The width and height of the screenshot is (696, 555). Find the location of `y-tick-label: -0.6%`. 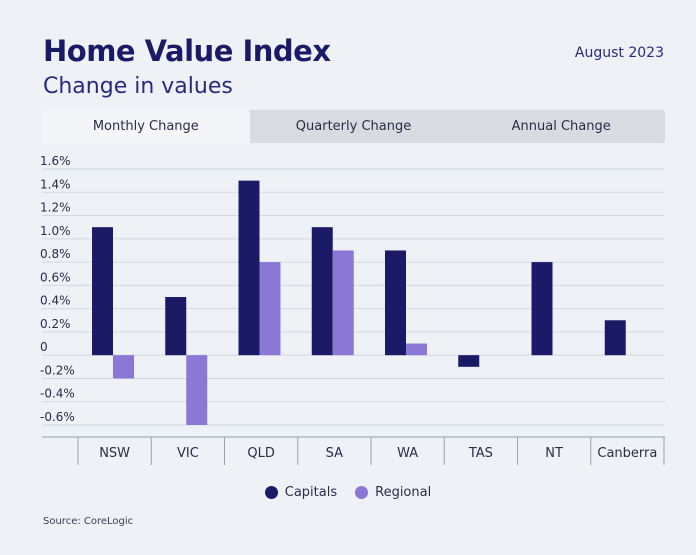

y-tick-label: -0.6% is located at coordinates (57, 417).